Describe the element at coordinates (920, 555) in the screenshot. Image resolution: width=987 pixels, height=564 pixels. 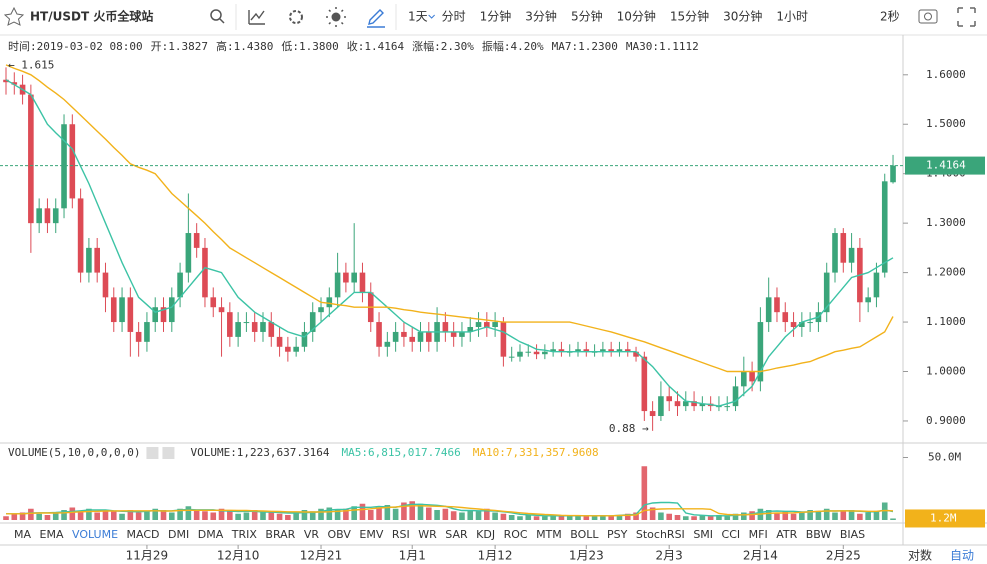
I see `axis-option: 对数` at that location.